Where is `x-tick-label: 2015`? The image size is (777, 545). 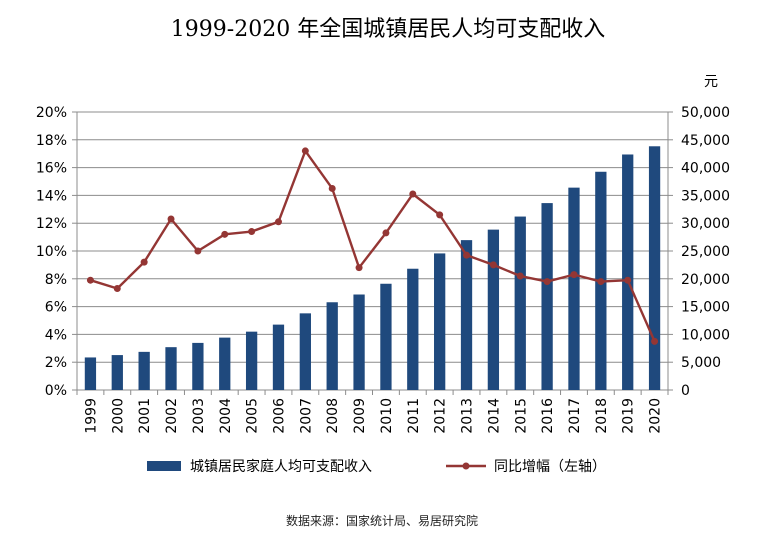
x-tick-label: 2015 is located at coordinates (521, 416).